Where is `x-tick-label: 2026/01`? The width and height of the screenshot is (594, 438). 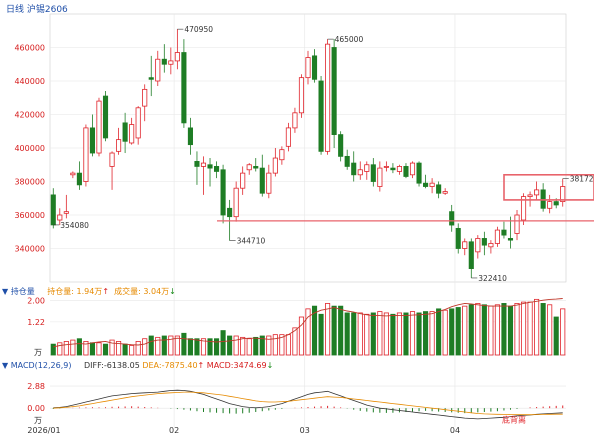
x-tick-label: 2026/01 is located at coordinates (43, 430).